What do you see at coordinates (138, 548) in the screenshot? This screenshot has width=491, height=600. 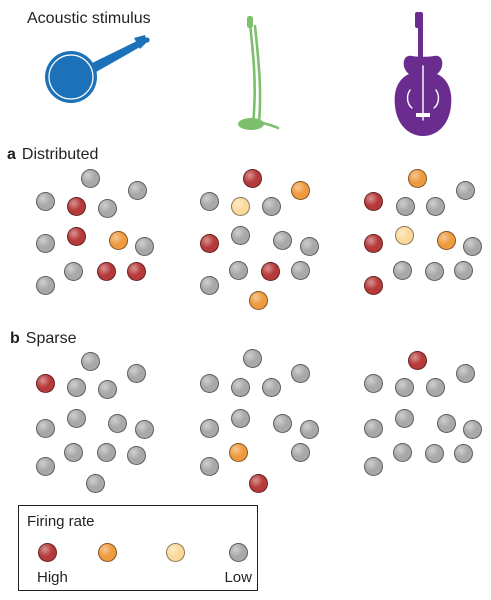 I see `firing-rate-legend: Firing rate High Low` at bounding box center [138, 548].